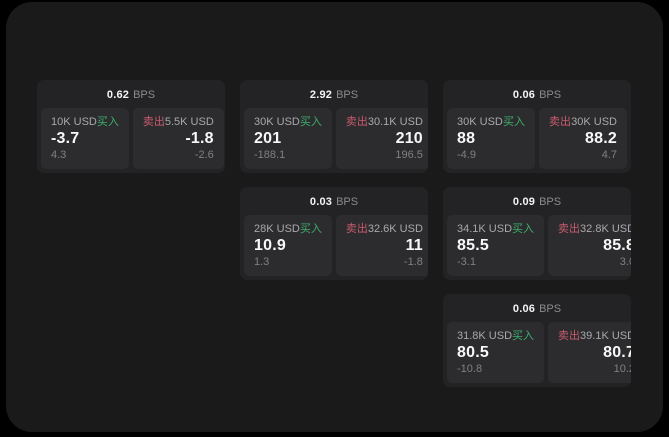 Image resolution: width=669 pixels, height=437 pixels. What do you see at coordinates (601, 138) in the screenshot?
I see `sell-price: 88.2` at bounding box center [601, 138].